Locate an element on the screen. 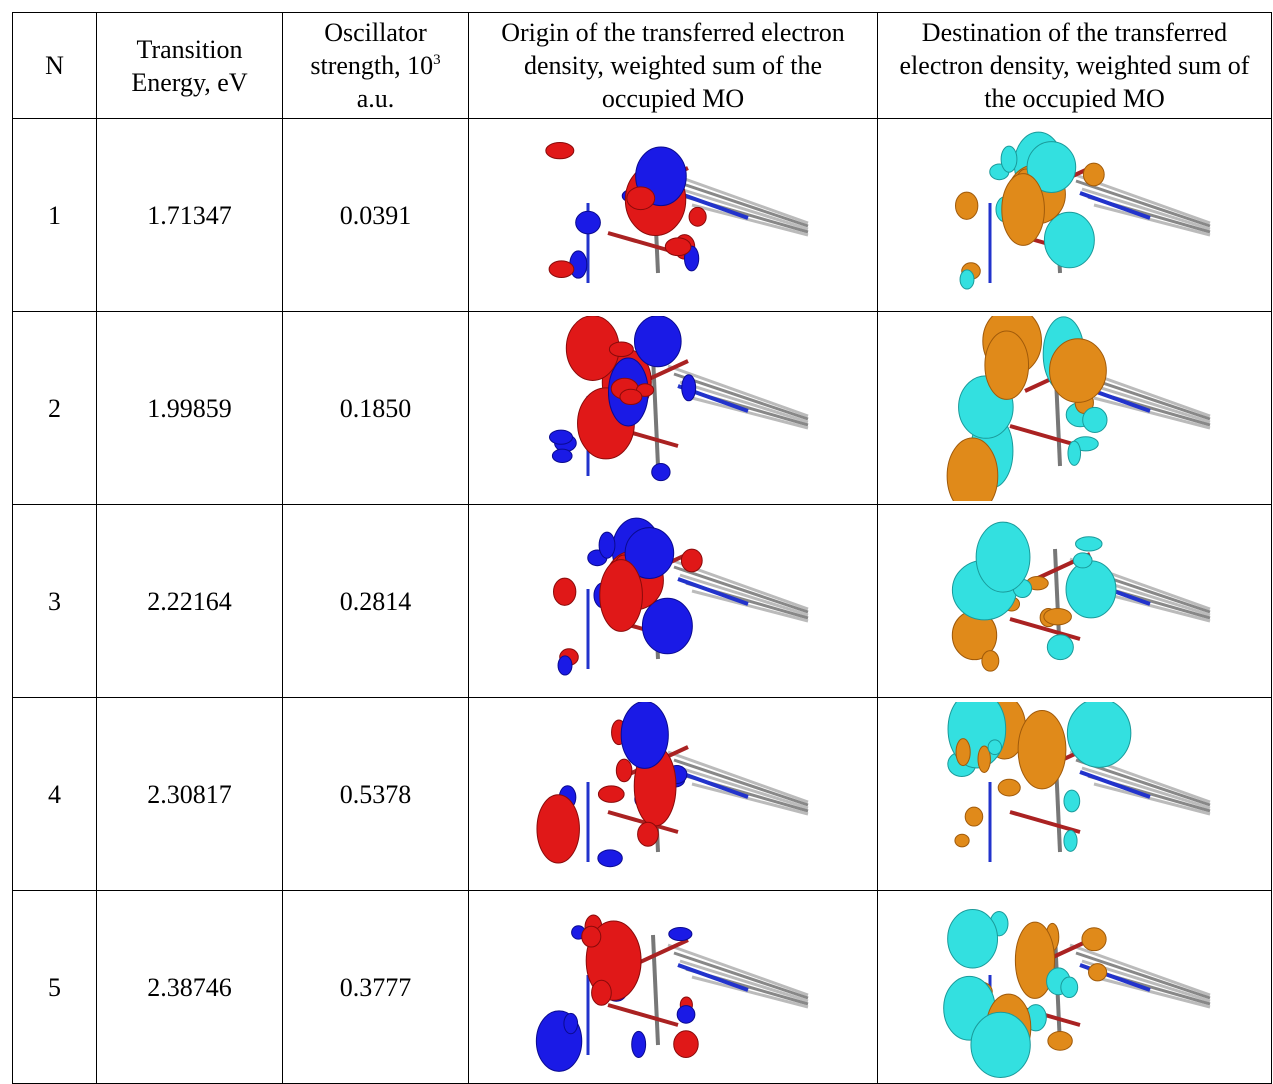 Image resolution: width=1273 pixels, height=1084 pixels. cell-text: 4 is located at coordinates (54, 794).